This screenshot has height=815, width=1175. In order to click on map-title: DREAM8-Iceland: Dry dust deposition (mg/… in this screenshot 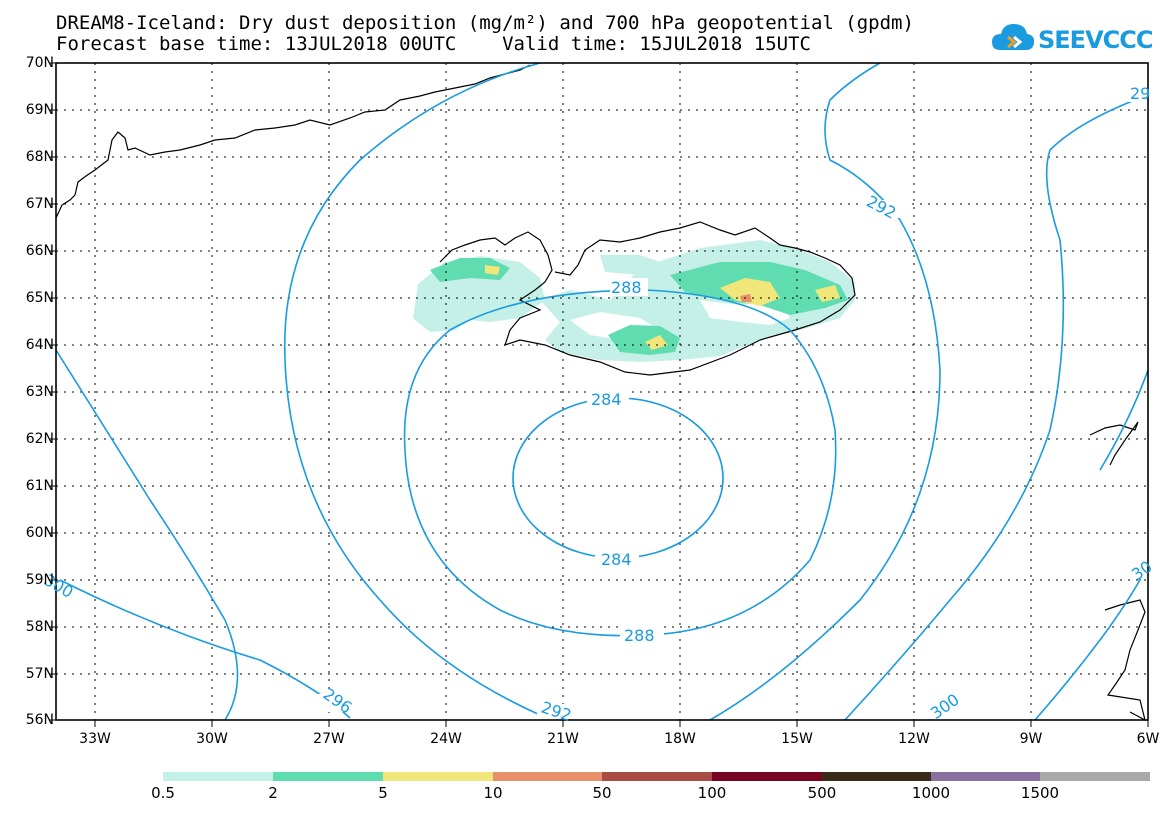, I will do `click(485, 23)`.